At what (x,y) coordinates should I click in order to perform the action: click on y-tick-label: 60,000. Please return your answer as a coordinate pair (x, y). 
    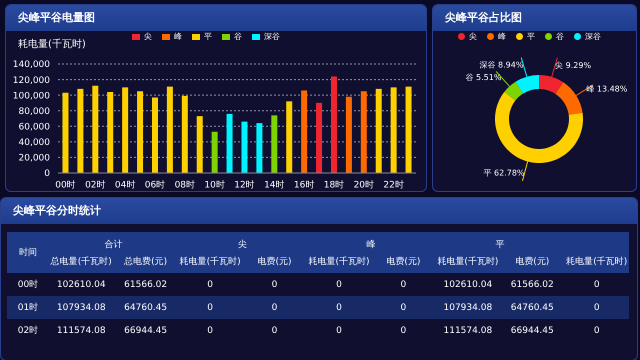
    Looking at the image, I should click on (34, 127).